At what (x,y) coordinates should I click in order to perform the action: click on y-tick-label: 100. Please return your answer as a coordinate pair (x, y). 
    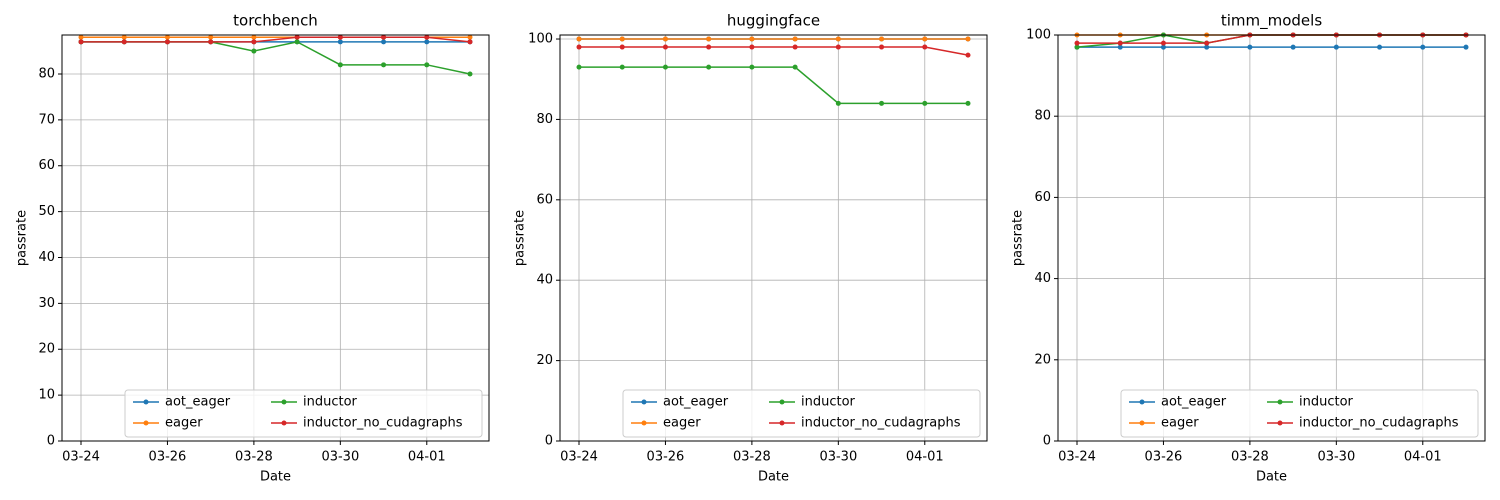
    Looking at the image, I should click on (540, 39).